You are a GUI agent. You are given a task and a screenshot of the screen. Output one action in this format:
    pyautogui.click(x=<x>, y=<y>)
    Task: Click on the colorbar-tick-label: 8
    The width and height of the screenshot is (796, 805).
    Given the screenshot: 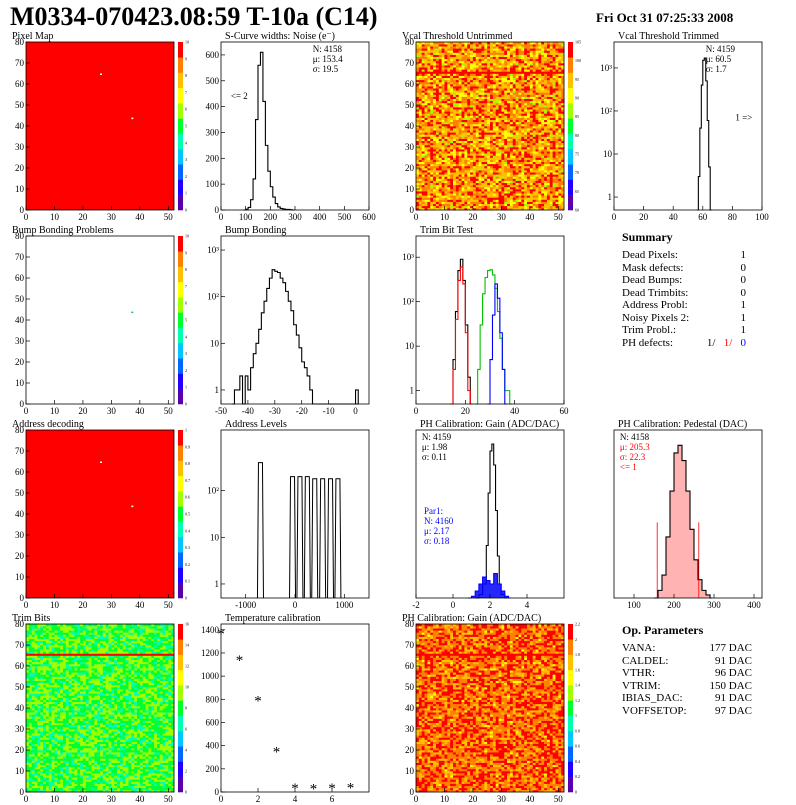 What is the action you would take?
    pyautogui.click(x=186, y=269)
    